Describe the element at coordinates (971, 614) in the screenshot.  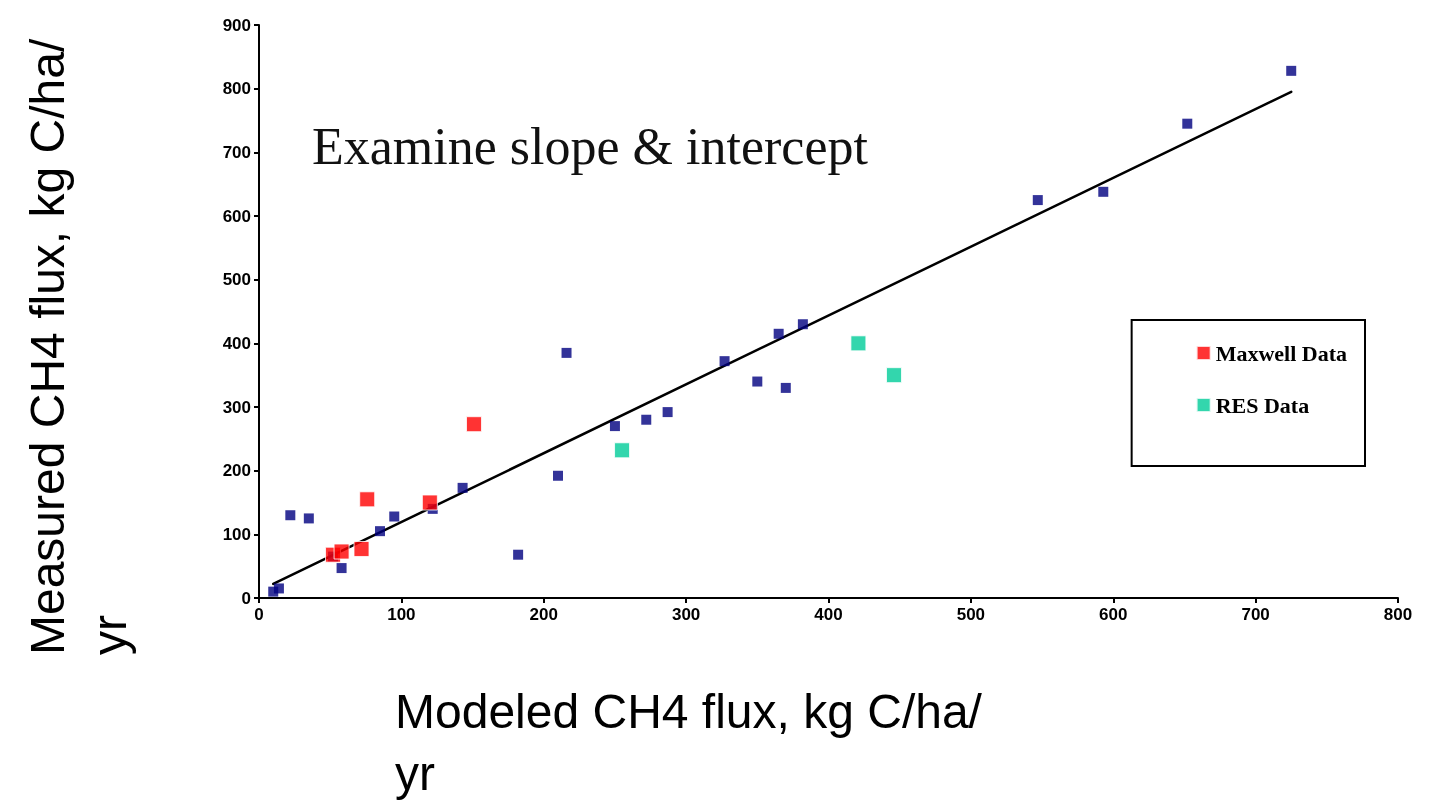
I see `x-tick-label: 500` at that location.